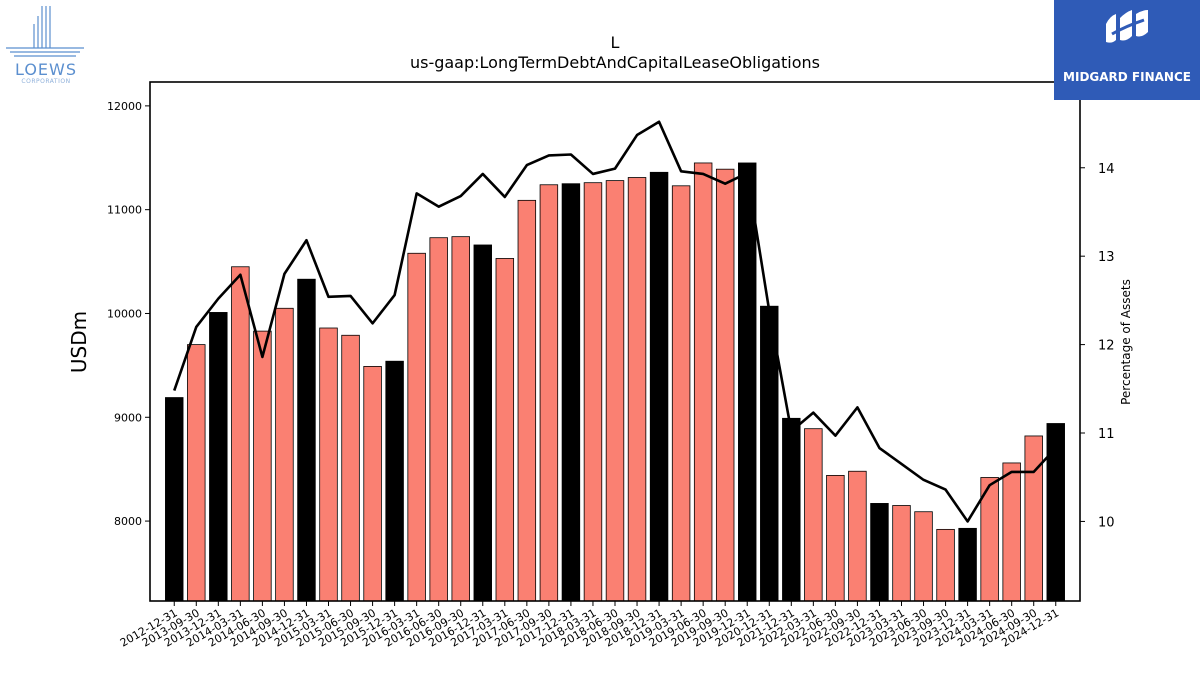 The height and width of the screenshot is (675, 1200). I want to click on y2-tick-label: 10, so click(1106, 522).